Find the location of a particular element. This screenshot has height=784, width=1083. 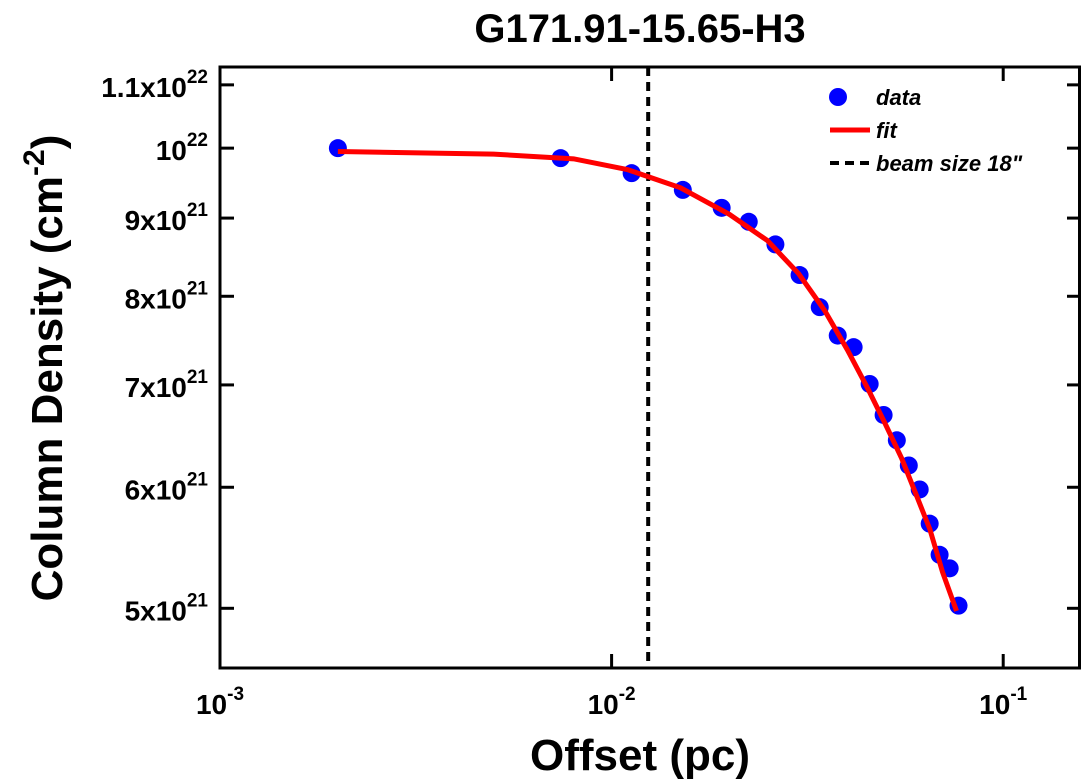

tick-label-base: 5x10 is located at coordinates (156, 610).